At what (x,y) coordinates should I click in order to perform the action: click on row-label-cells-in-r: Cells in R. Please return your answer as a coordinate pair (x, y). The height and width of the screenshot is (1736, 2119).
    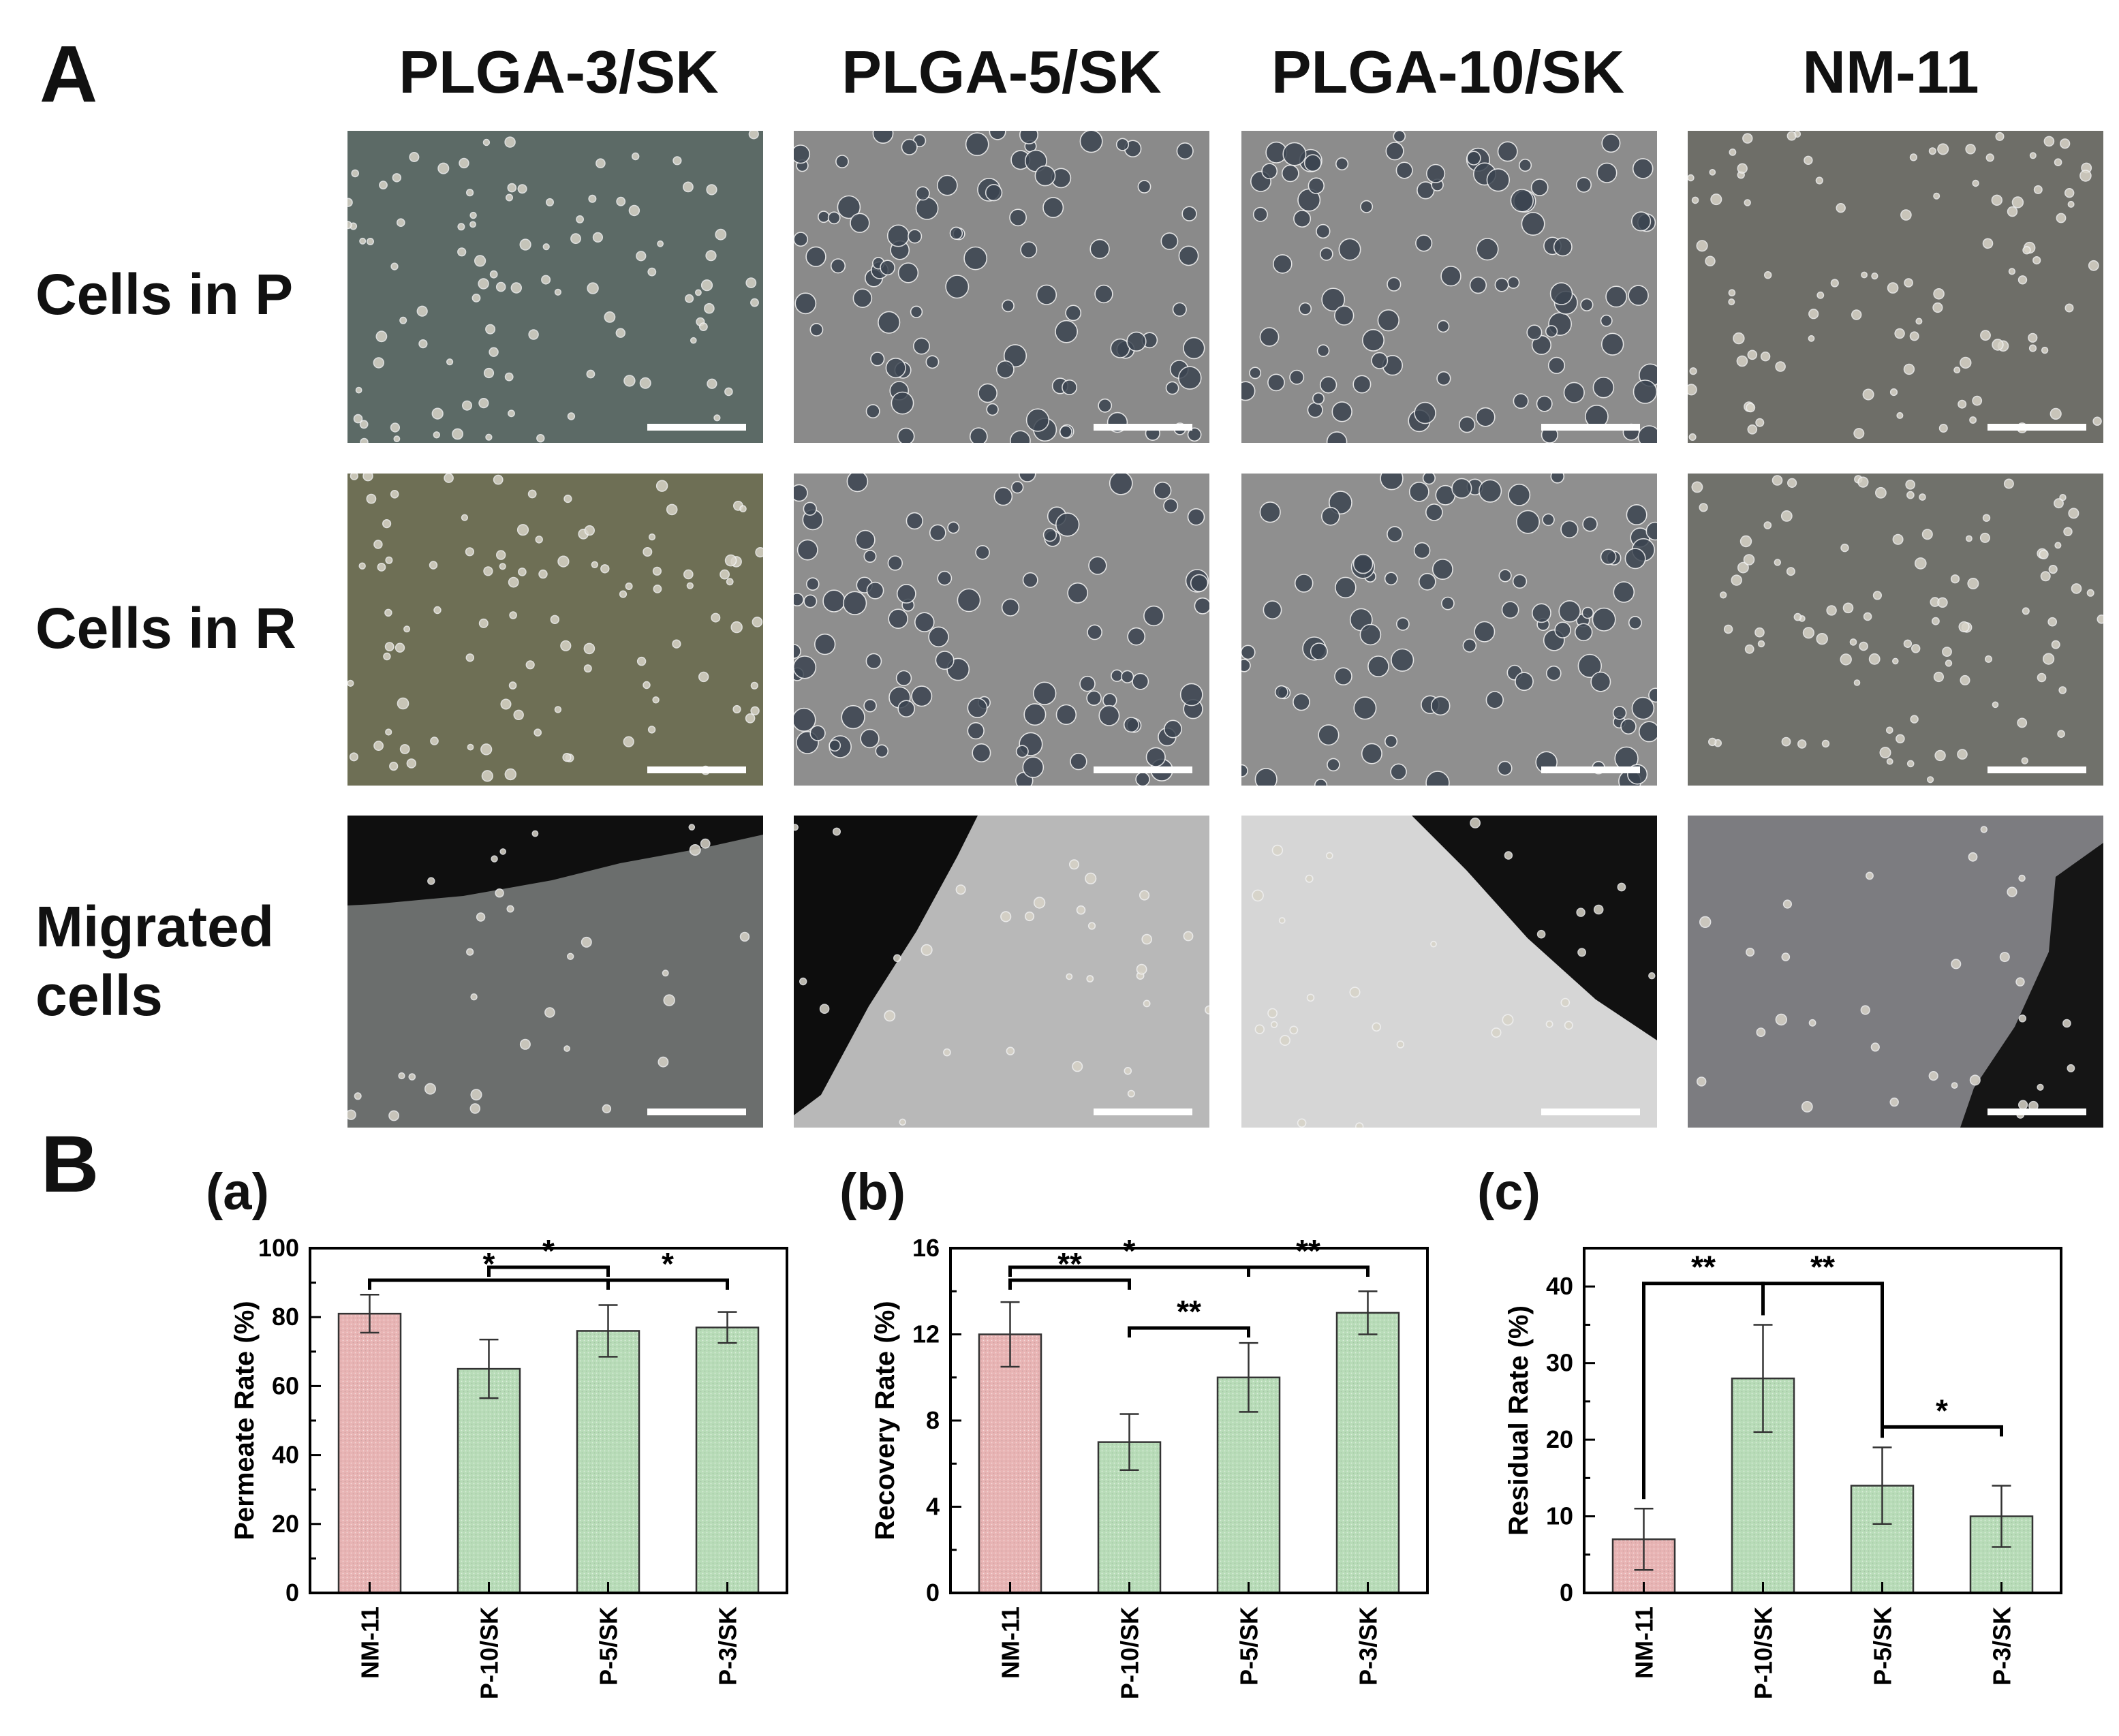
    Looking at the image, I should click on (165, 628).